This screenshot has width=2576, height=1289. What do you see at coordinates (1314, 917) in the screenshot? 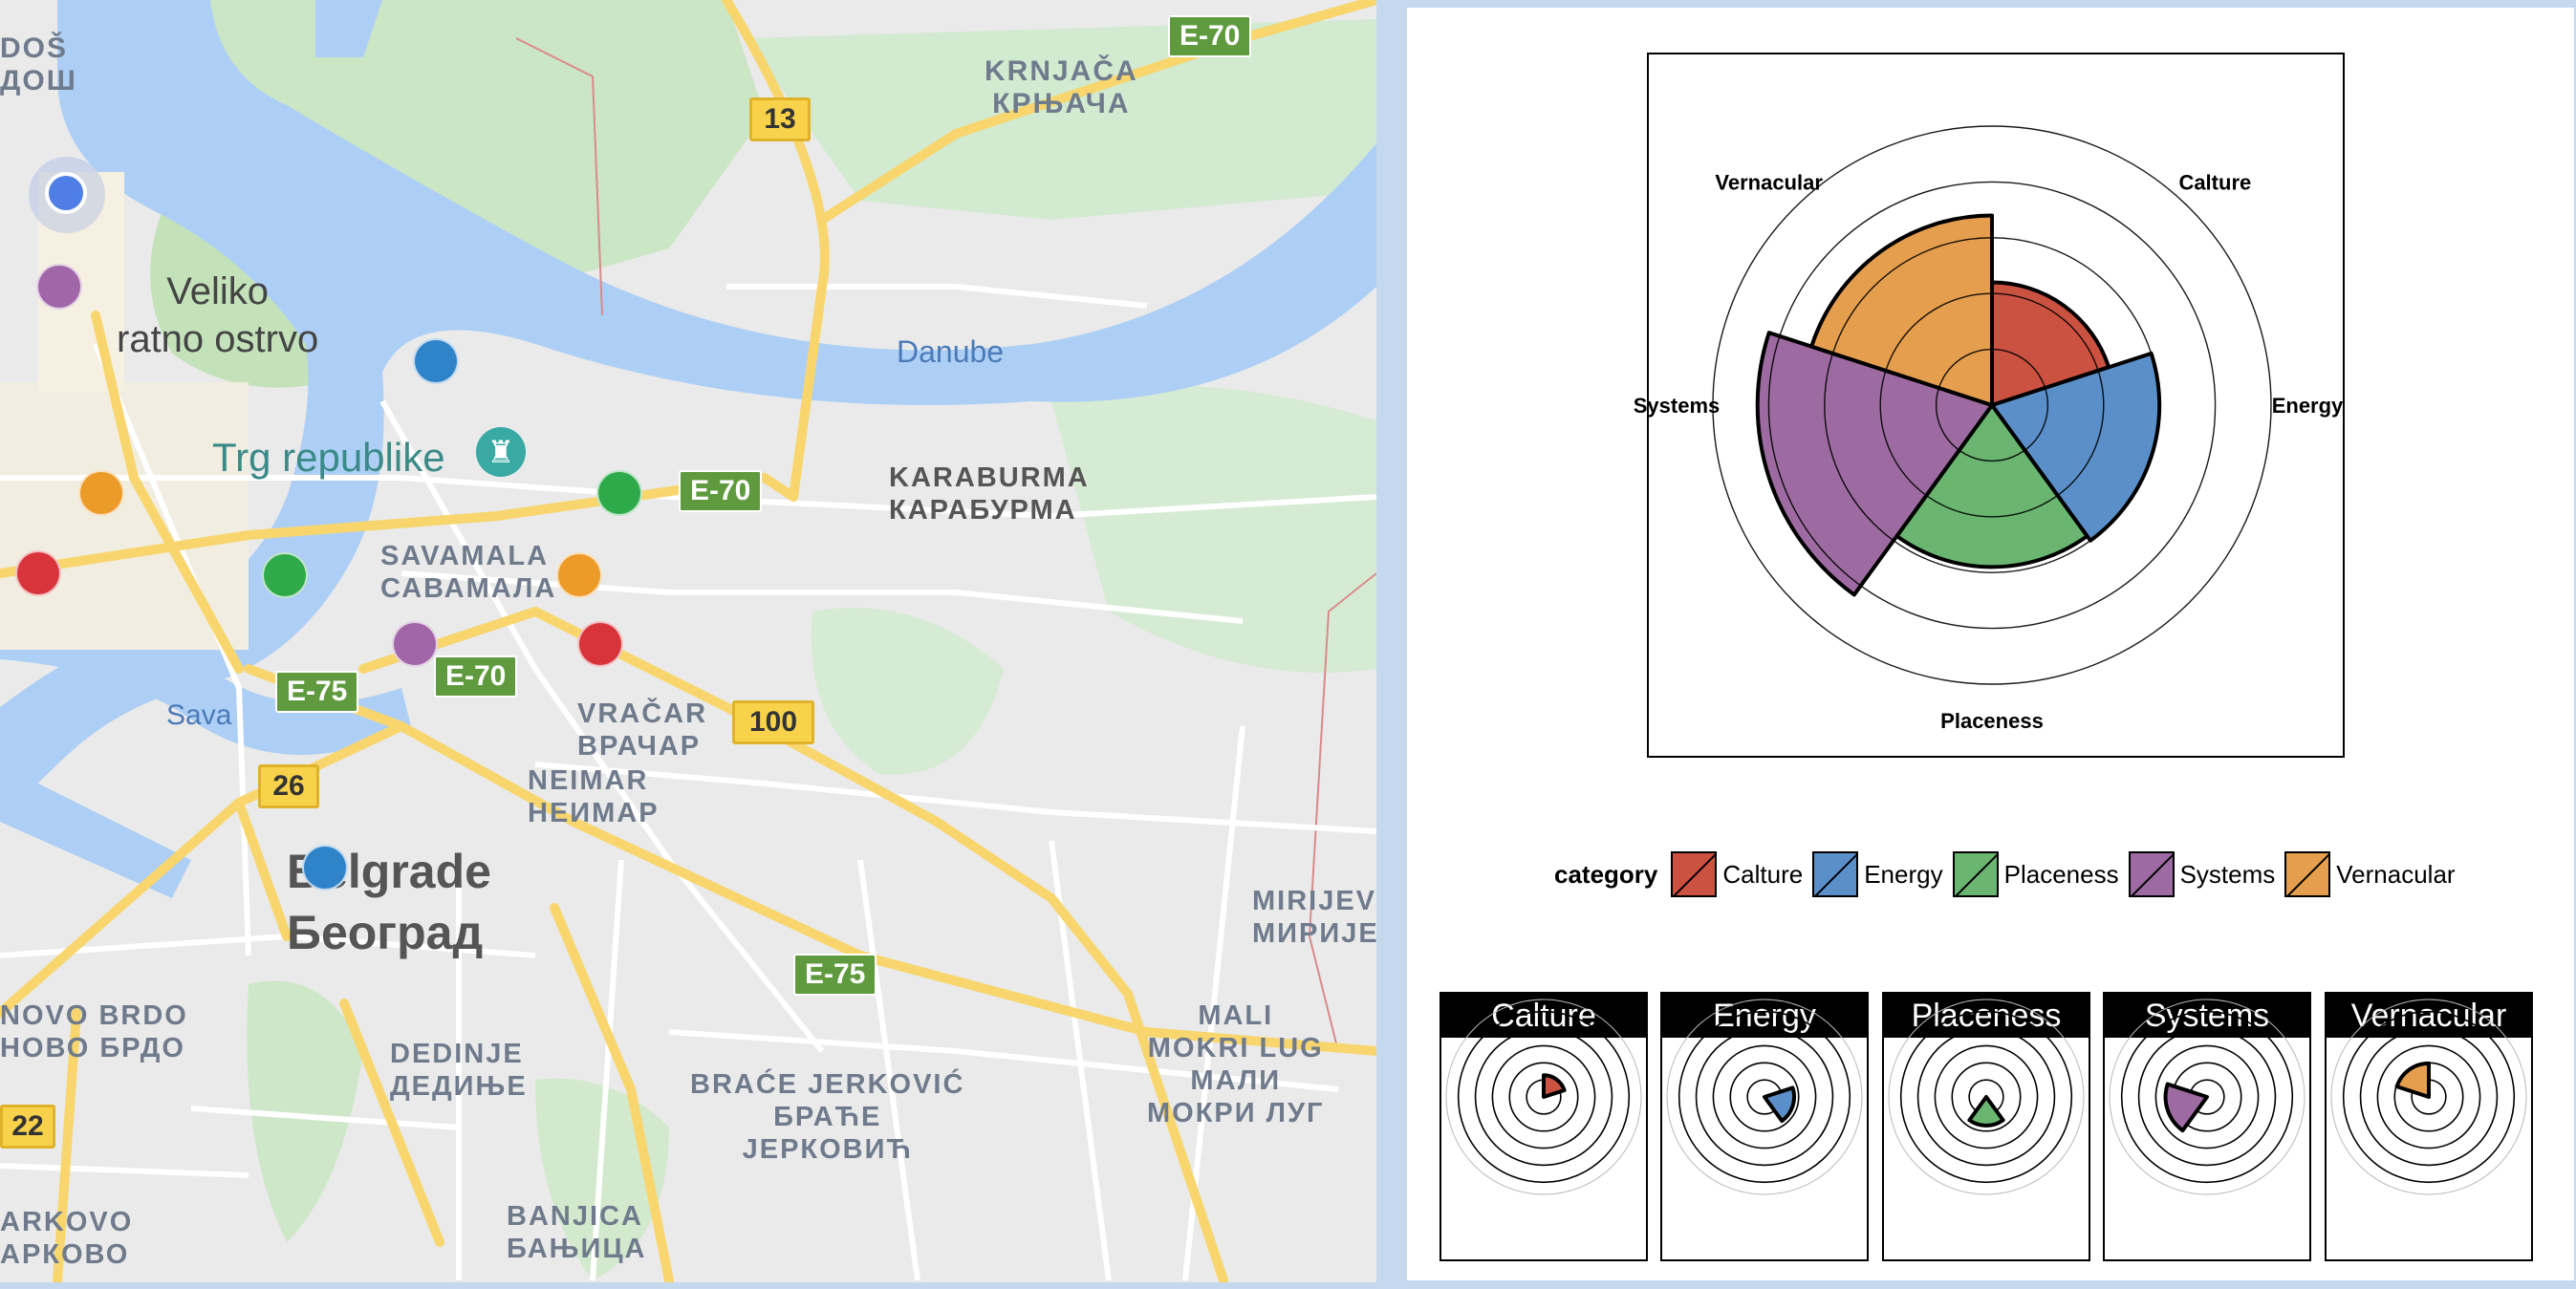
I see `district-label-mirijevo: MIRIJEV МИРИЈЕ` at bounding box center [1314, 917].